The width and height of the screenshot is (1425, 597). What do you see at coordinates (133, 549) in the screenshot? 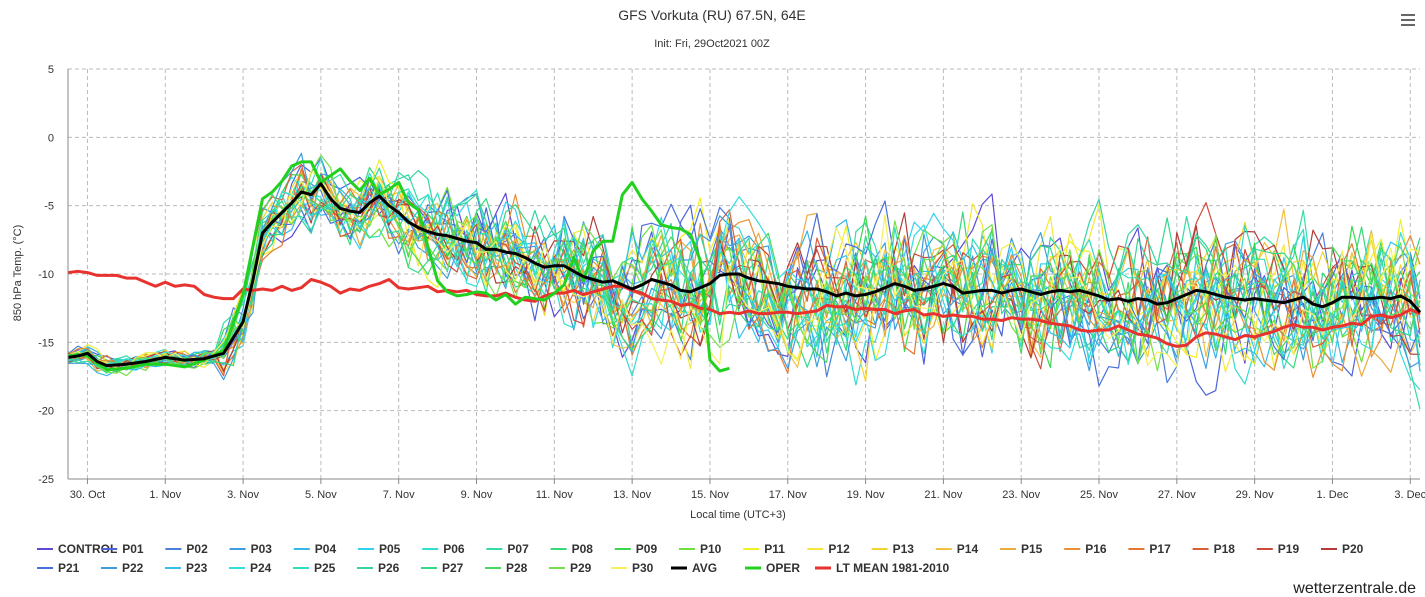
I see `legend-label: P01` at bounding box center [133, 549].